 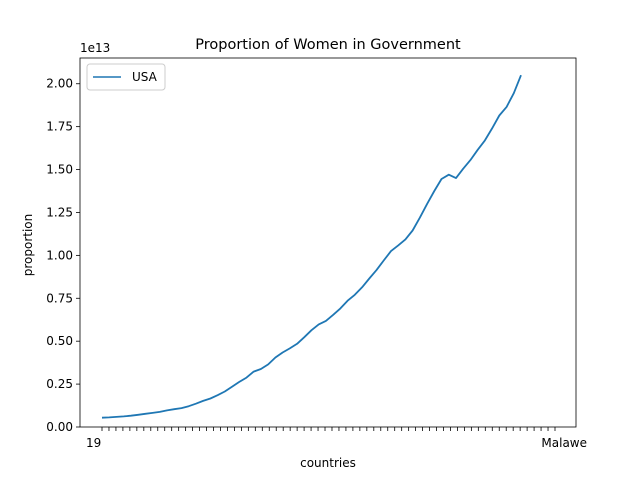 I want to click on y-tick-label: 0.50, so click(x=59, y=341).